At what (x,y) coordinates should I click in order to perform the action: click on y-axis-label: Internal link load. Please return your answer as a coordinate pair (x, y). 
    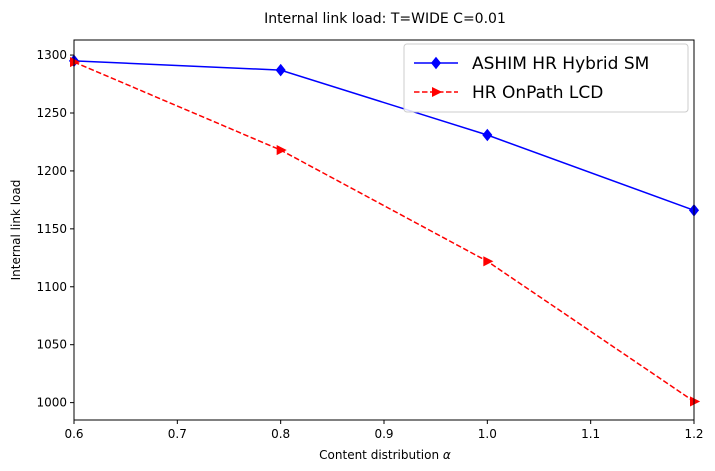
    Looking at the image, I should click on (16, 230).